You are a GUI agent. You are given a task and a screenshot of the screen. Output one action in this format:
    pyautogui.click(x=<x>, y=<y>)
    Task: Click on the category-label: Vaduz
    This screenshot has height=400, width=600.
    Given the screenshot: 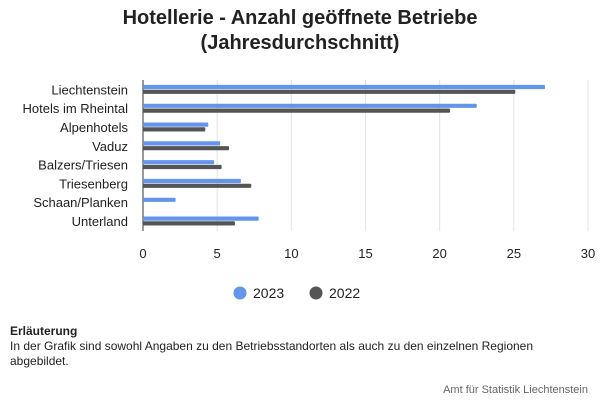 What is the action you would take?
    pyautogui.click(x=110, y=146)
    